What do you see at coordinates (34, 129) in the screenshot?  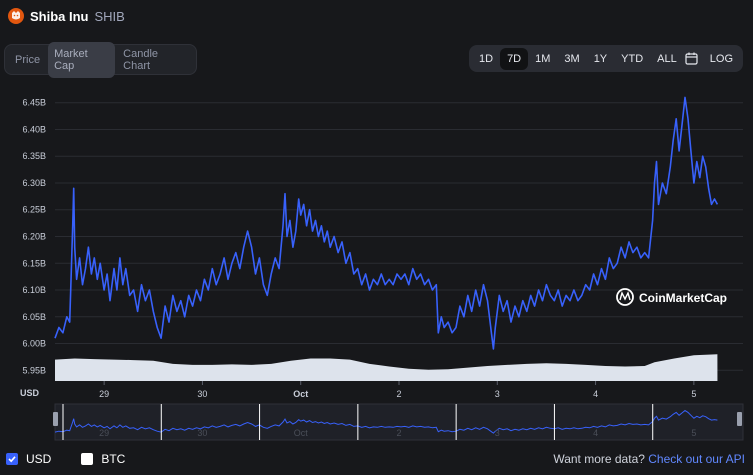 I see `y-tick-label: 6.40B` at bounding box center [34, 129].